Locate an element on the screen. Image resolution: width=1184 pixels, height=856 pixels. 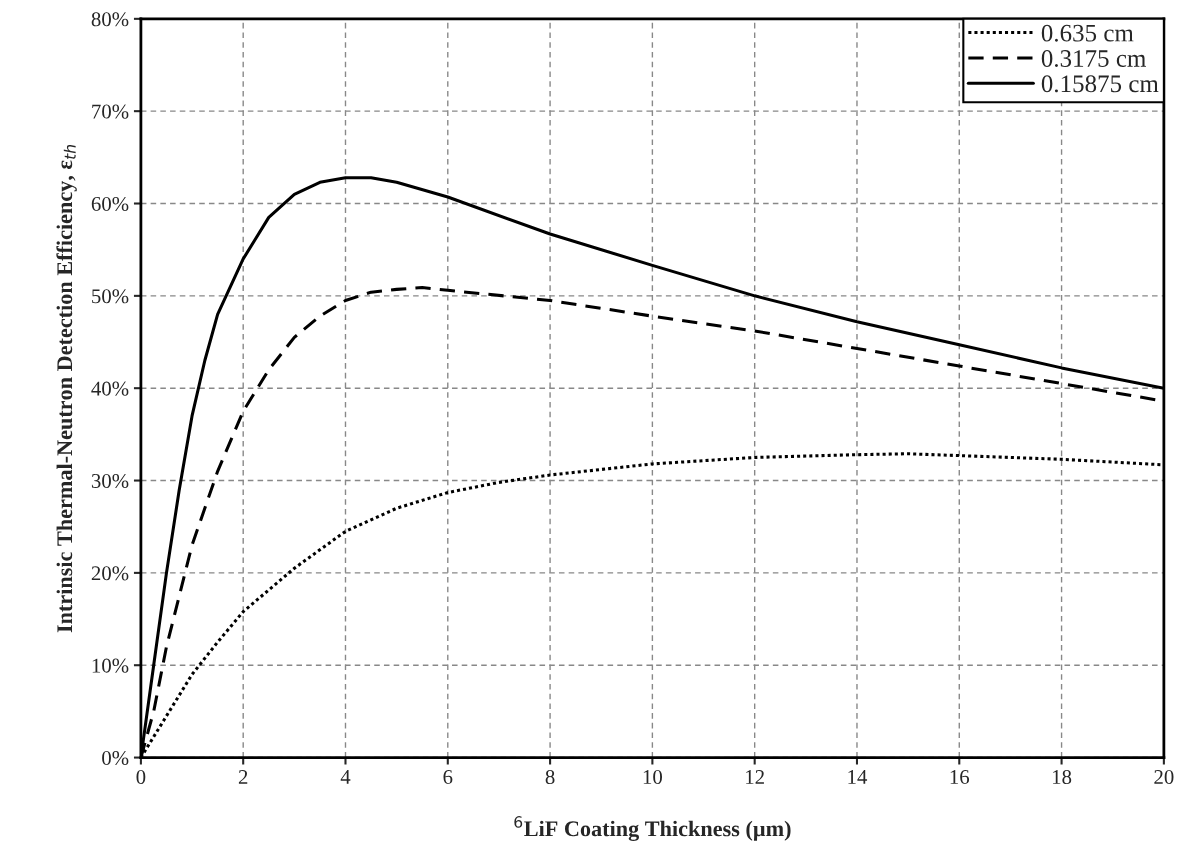
legend-label: 0.635 cm is located at coordinates (1087, 33).